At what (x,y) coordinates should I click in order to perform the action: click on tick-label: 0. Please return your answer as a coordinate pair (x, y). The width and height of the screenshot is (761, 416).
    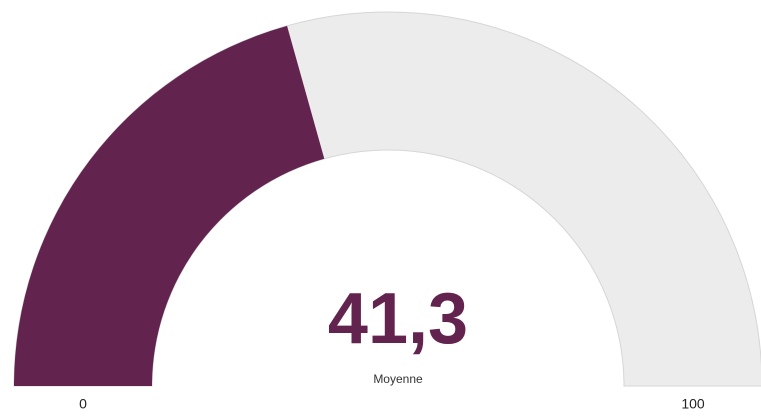
    Looking at the image, I should click on (83, 404).